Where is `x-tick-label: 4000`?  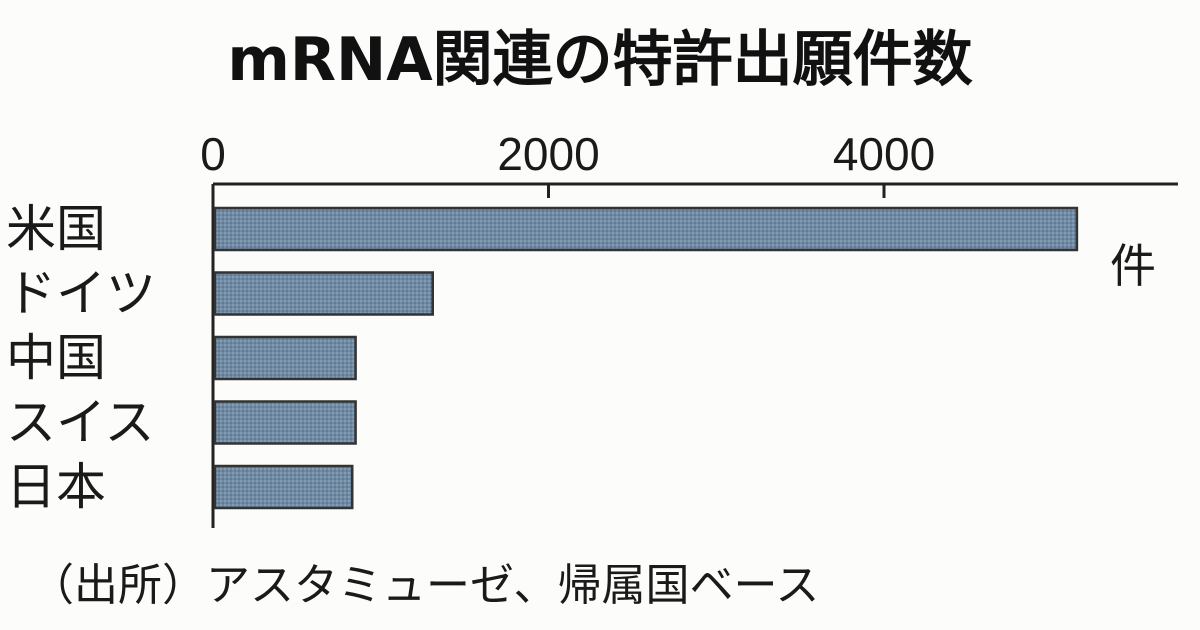 x-tick-label: 4000 is located at coordinates (884, 154).